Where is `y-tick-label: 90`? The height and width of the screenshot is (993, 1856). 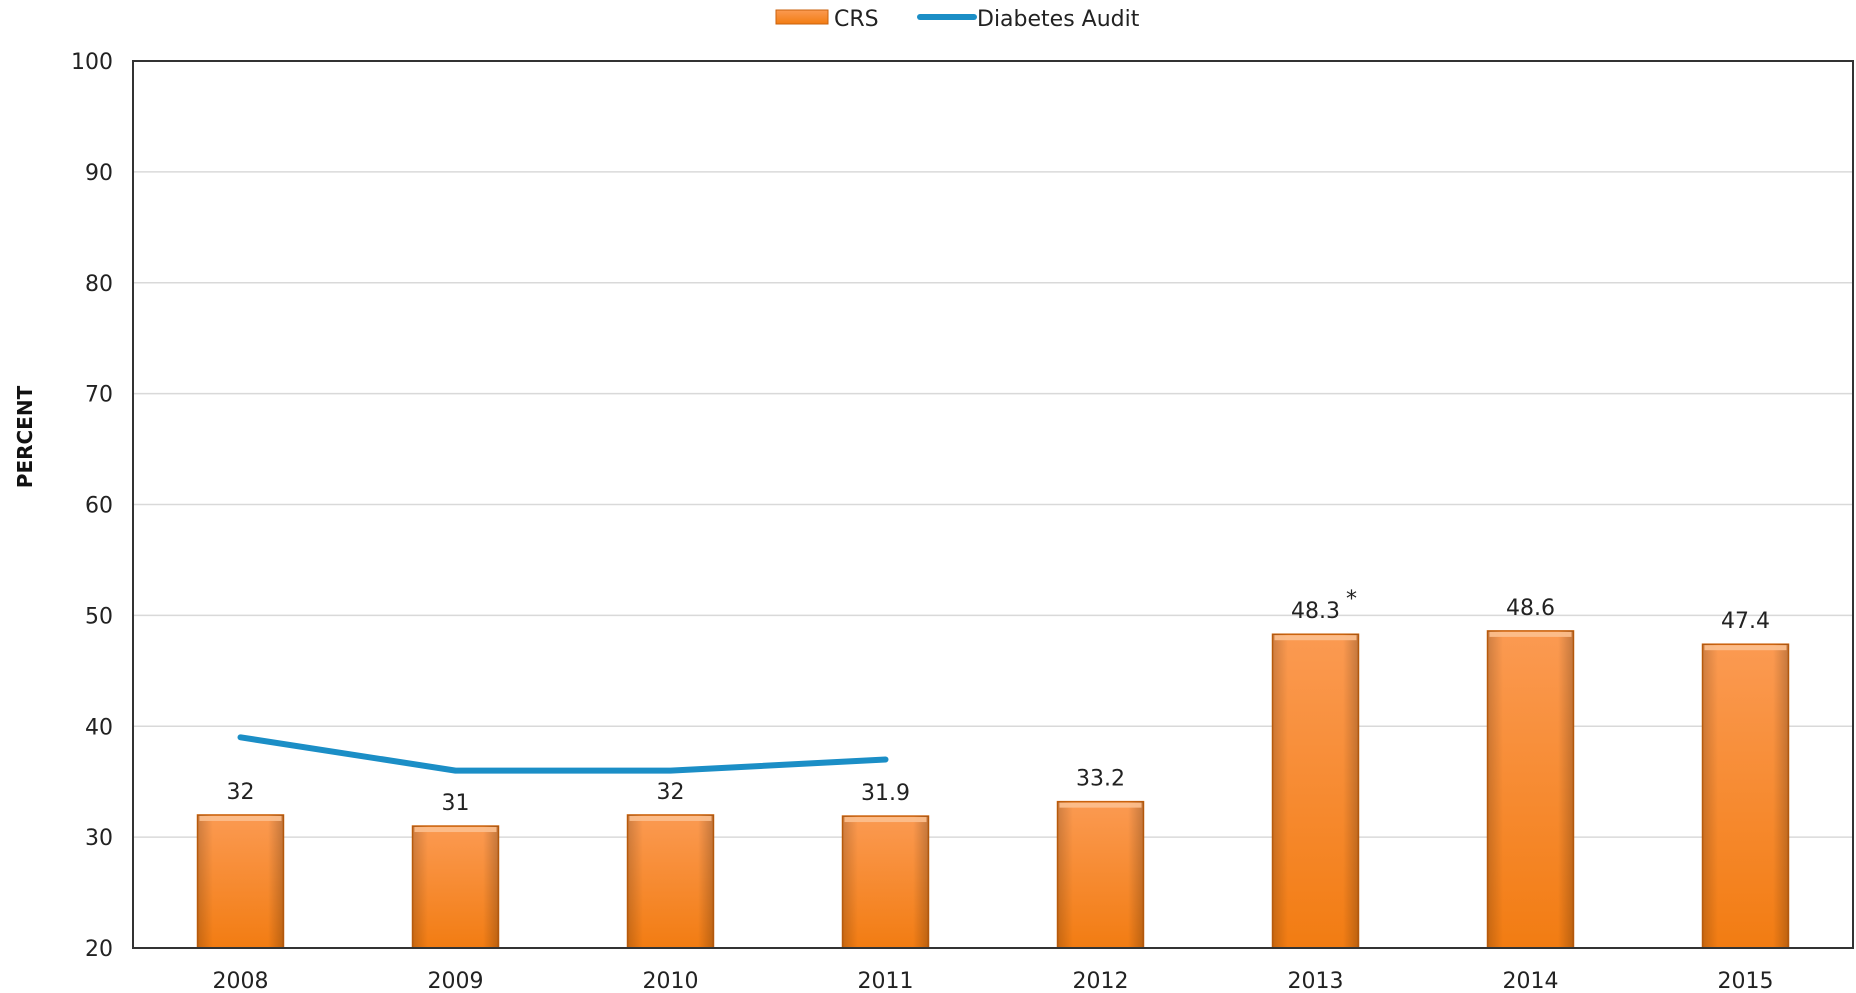 y-tick-label: 90 is located at coordinates (99, 173).